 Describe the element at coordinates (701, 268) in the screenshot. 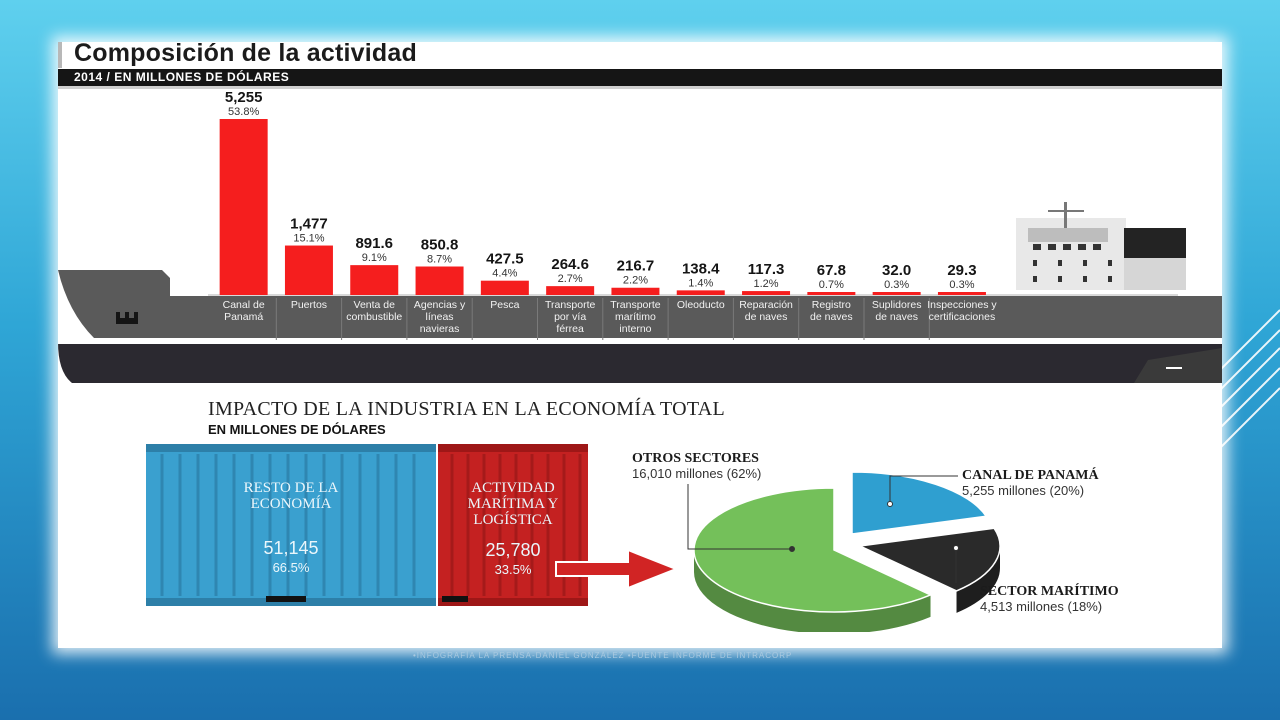

I see `bar-value-label: 138.4` at that location.